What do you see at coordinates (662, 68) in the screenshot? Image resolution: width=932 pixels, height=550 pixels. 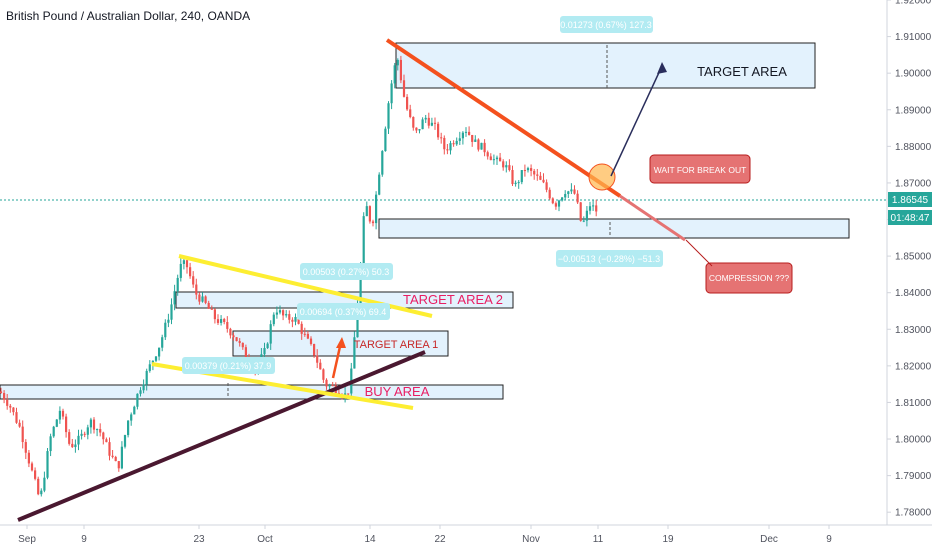 I see `target-arrowhead` at bounding box center [662, 68].